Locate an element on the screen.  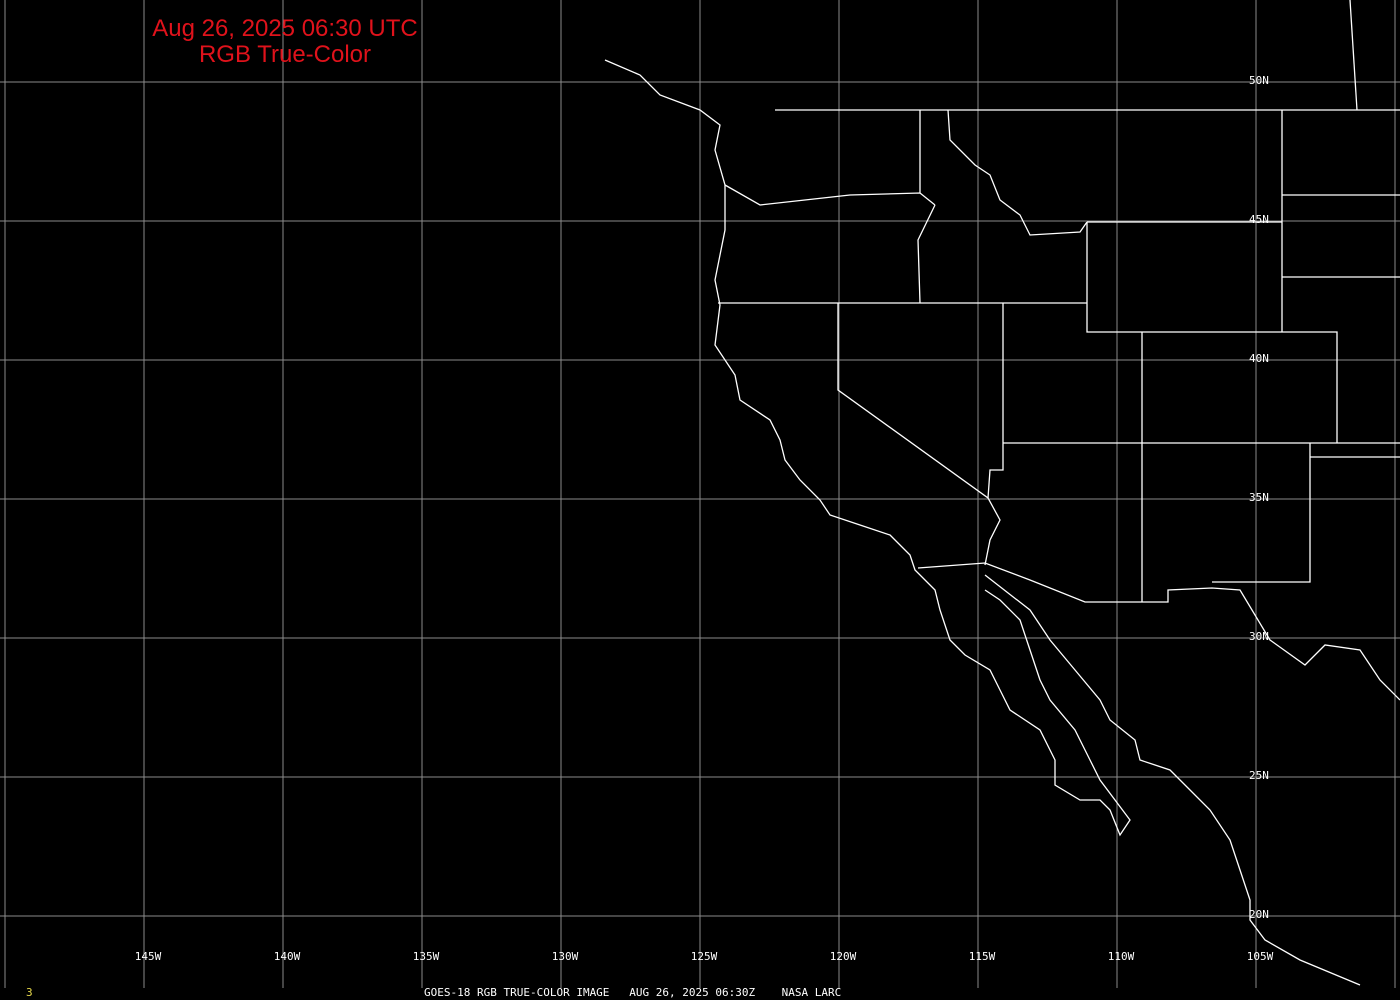
id-mt-border is located at coordinates (1017, 172).